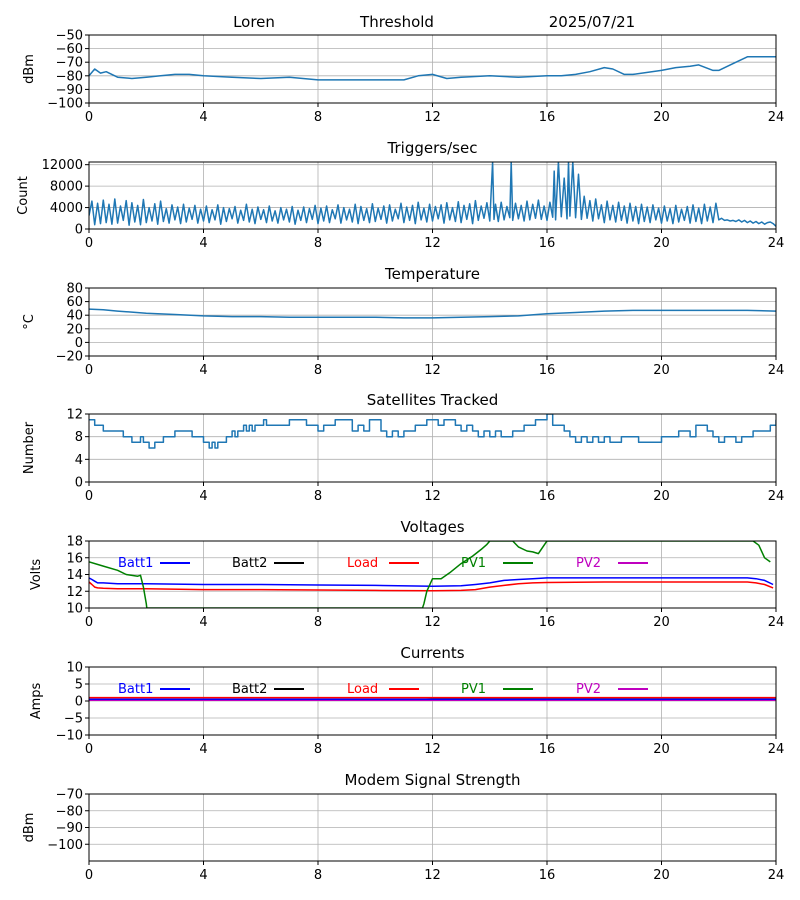 This screenshot has width=800, height=900. Describe the element at coordinates (588, 689) in the screenshot. I see `legend-label-pv2: PV2` at that location.